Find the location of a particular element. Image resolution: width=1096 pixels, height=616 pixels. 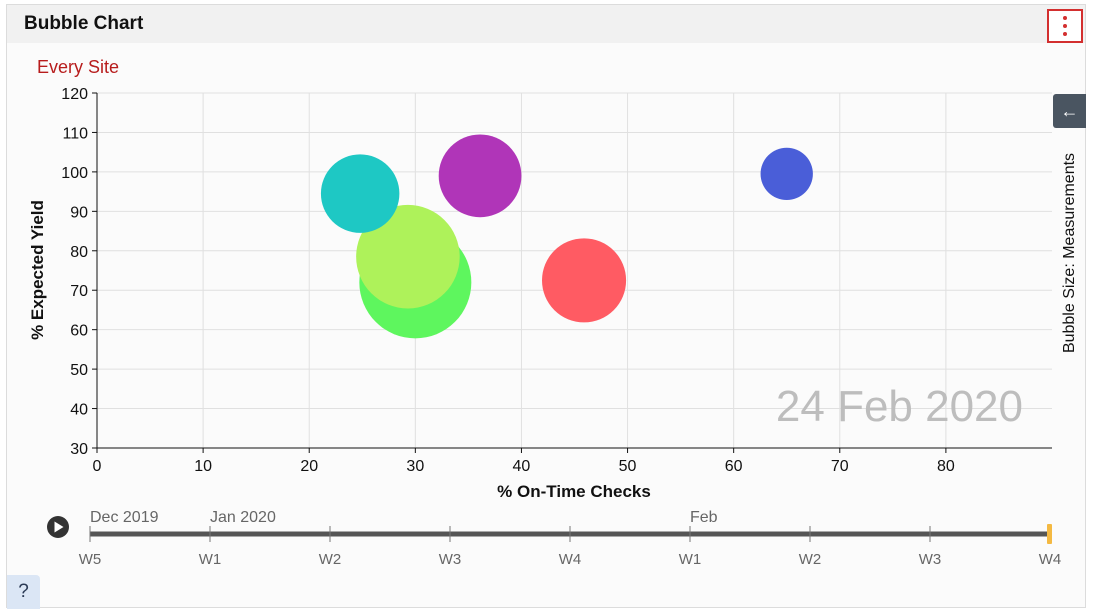

y-tick-label: 60 is located at coordinates (79, 331).